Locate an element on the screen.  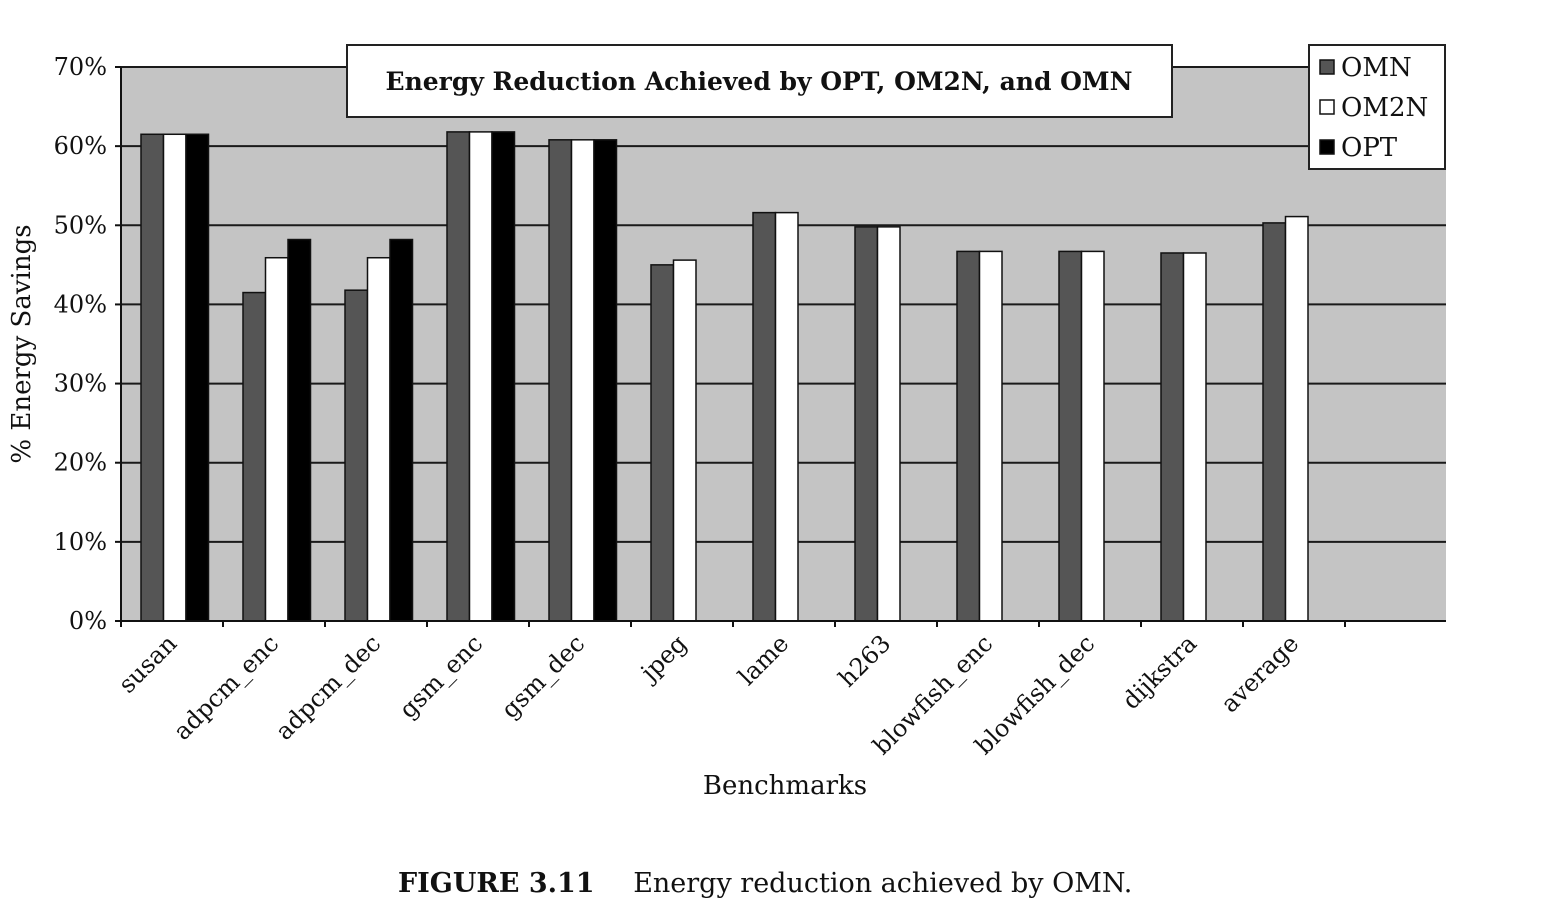
y-tick-label: 40% is located at coordinates (80, 304).